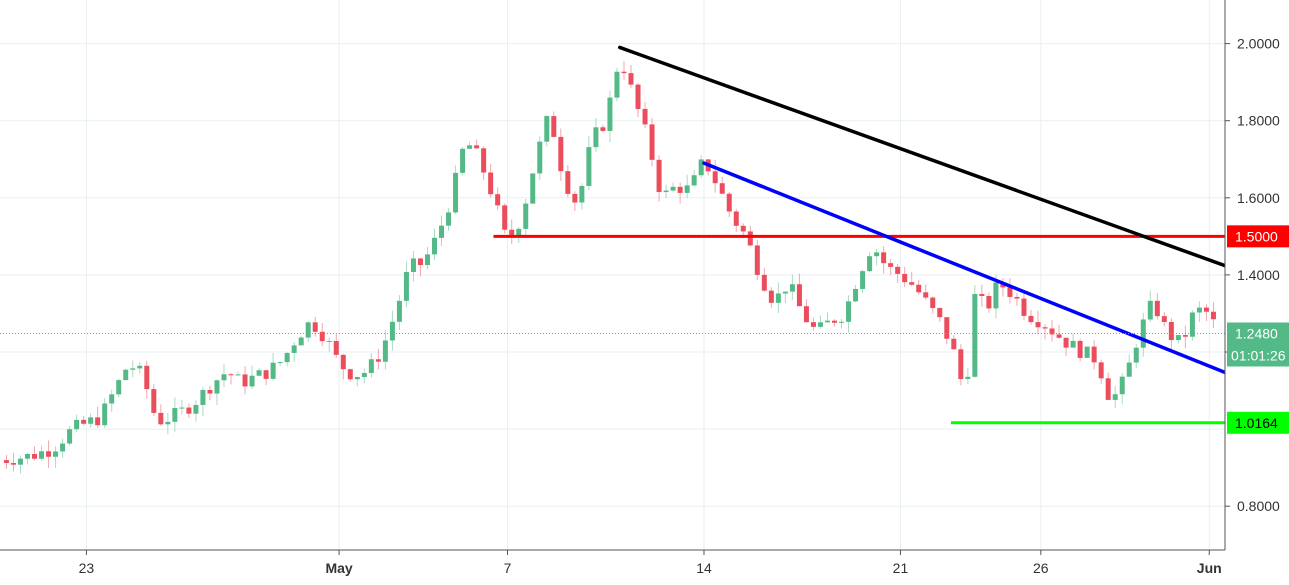 The image size is (1289, 585). What do you see at coordinates (508, 568) in the screenshot?
I see `x-tick-label: 7` at bounding box center [508, 568].